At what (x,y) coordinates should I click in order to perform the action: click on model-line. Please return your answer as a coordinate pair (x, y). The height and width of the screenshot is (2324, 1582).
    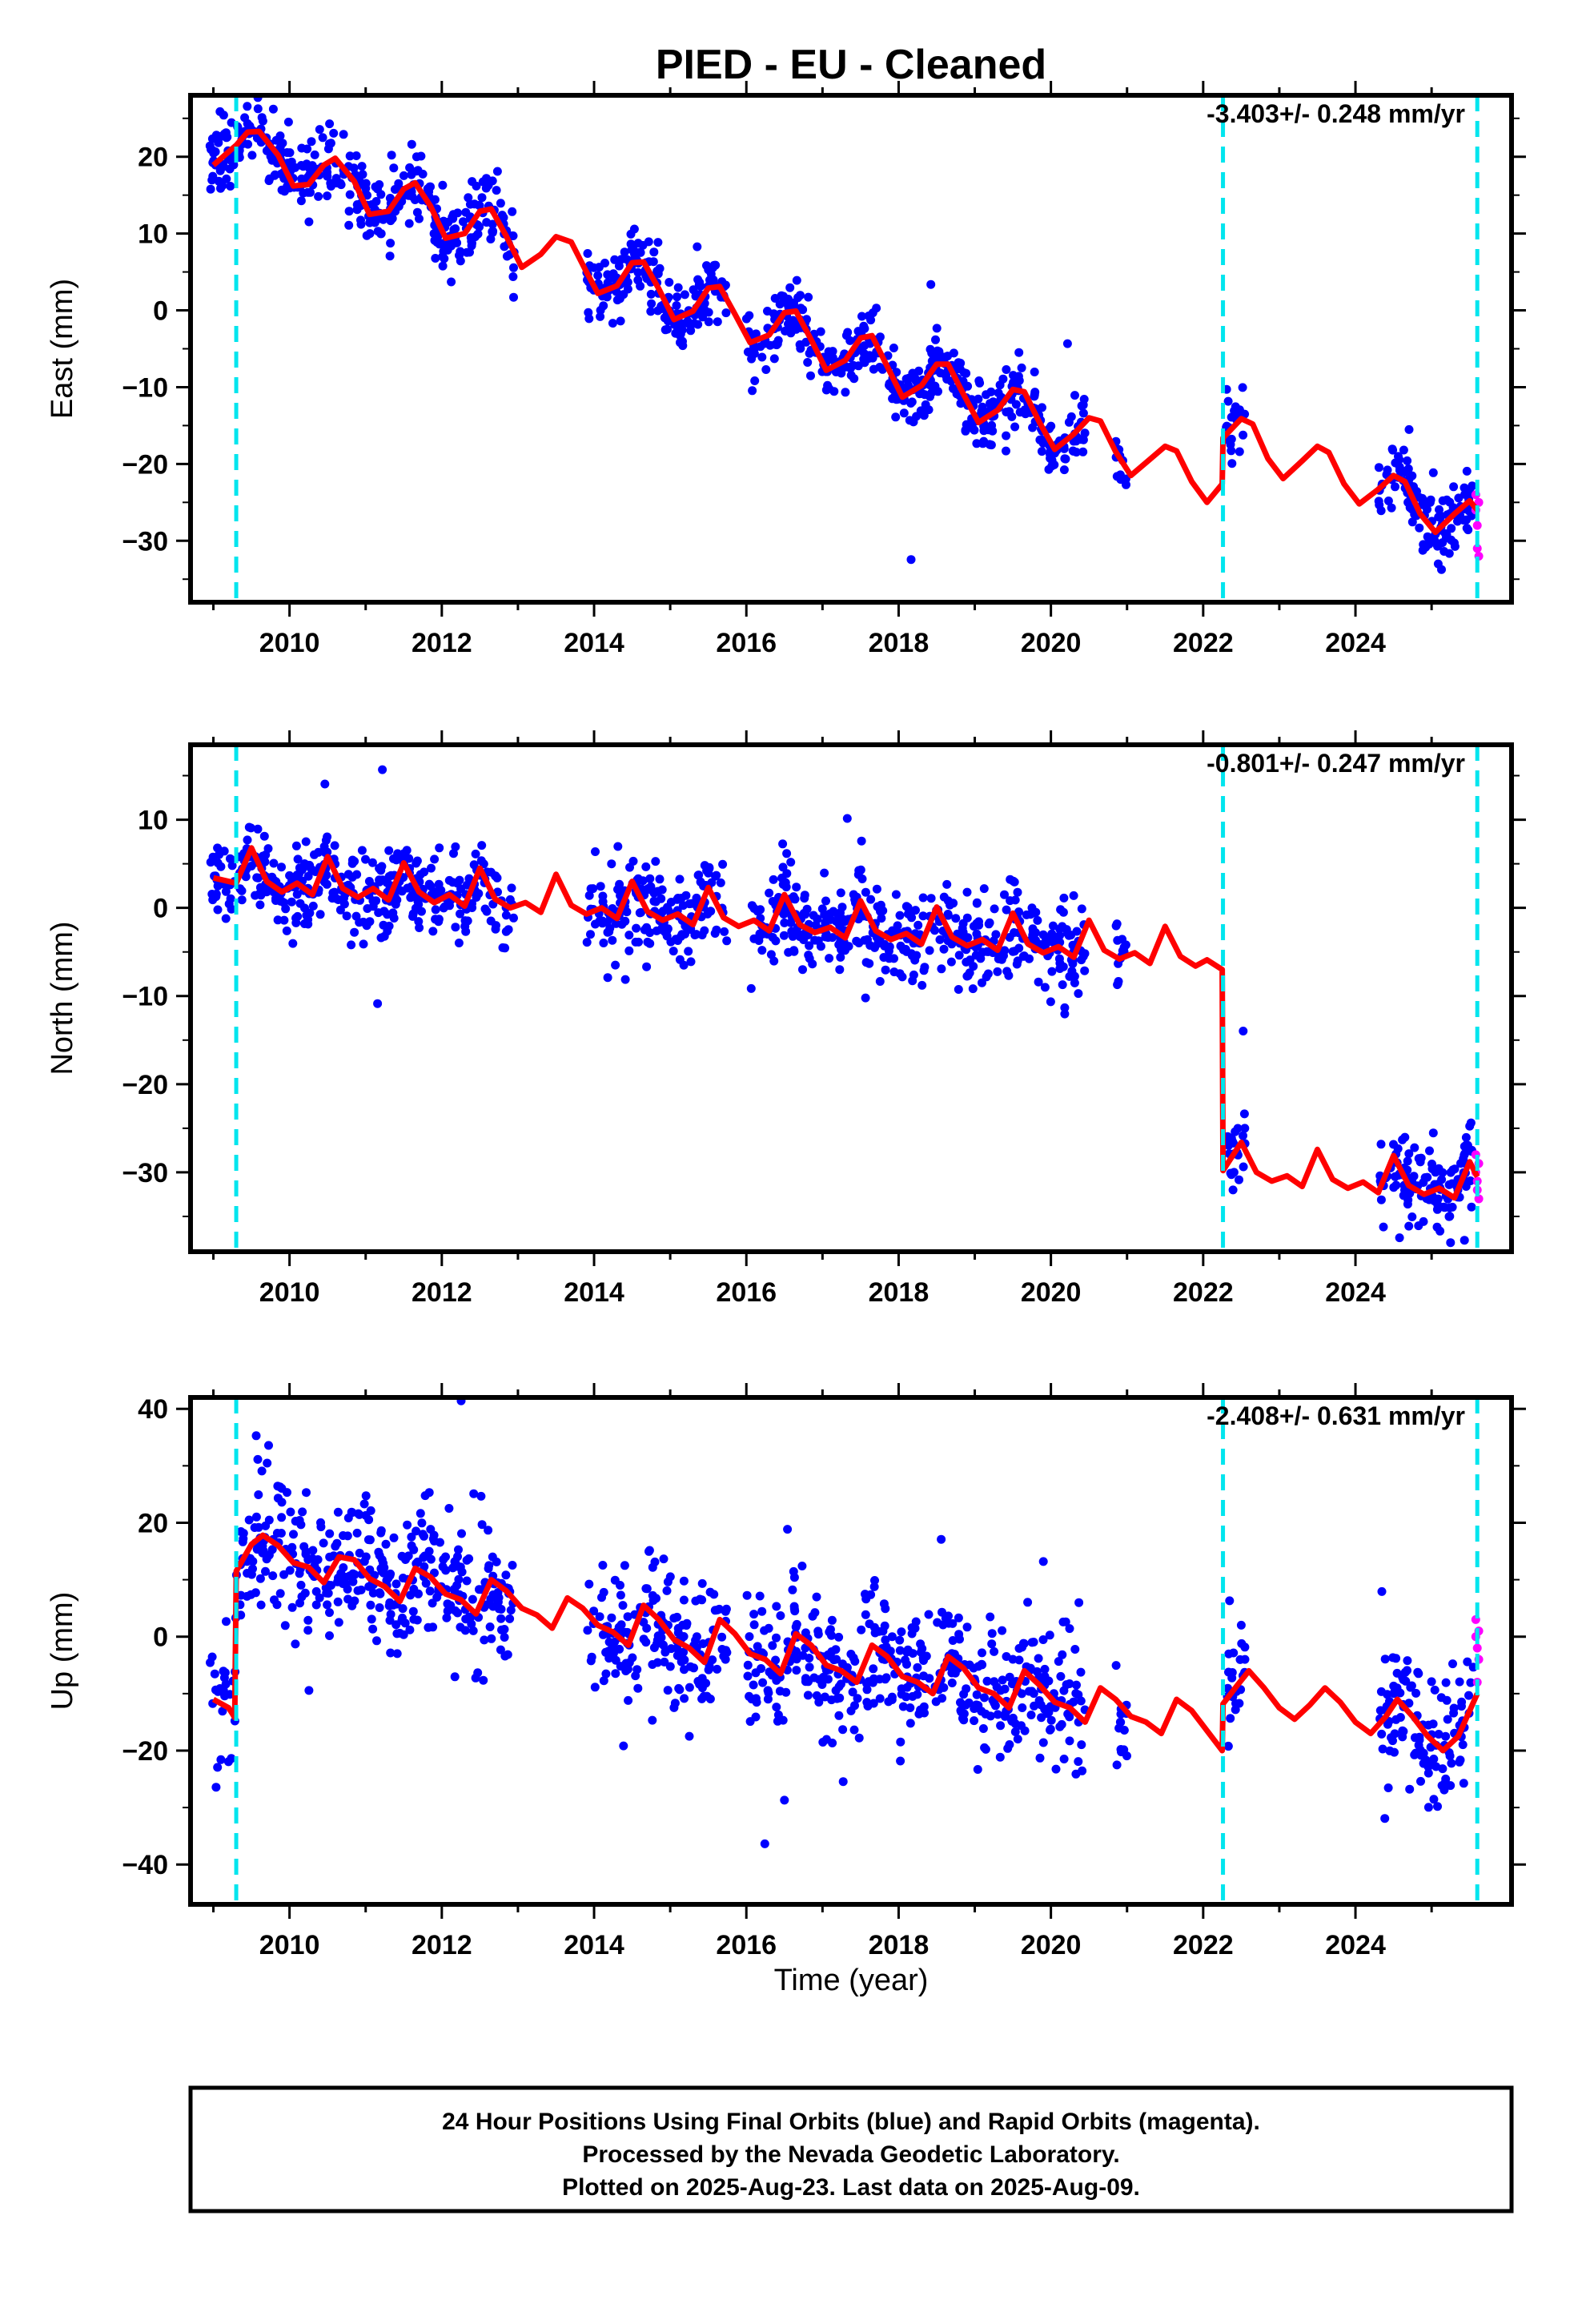
    Looking at the image, I should click on (846, 332).